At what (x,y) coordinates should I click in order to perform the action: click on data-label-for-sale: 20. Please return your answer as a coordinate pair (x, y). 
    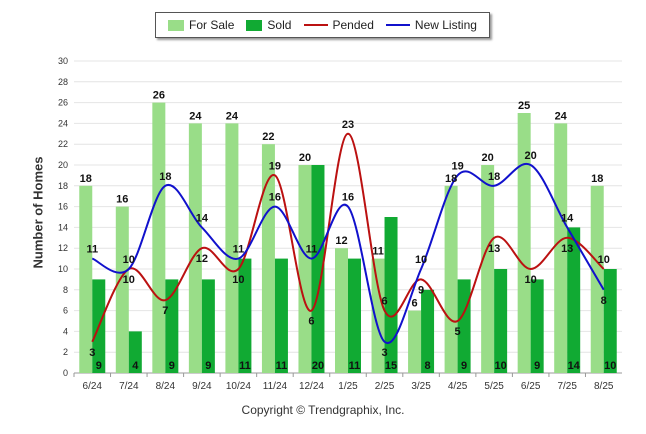
    Looking at the image, I should click on (488, 158).